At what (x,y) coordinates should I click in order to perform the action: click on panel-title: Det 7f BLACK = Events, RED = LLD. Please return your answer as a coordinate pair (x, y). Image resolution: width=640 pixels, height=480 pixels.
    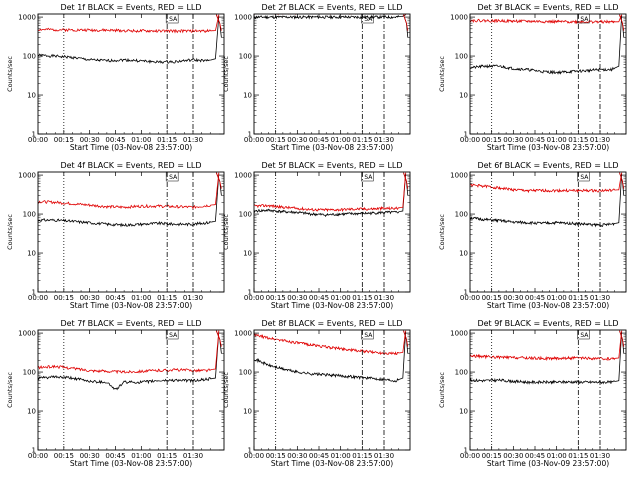
    Looking at the image, I should click on (130, 323).